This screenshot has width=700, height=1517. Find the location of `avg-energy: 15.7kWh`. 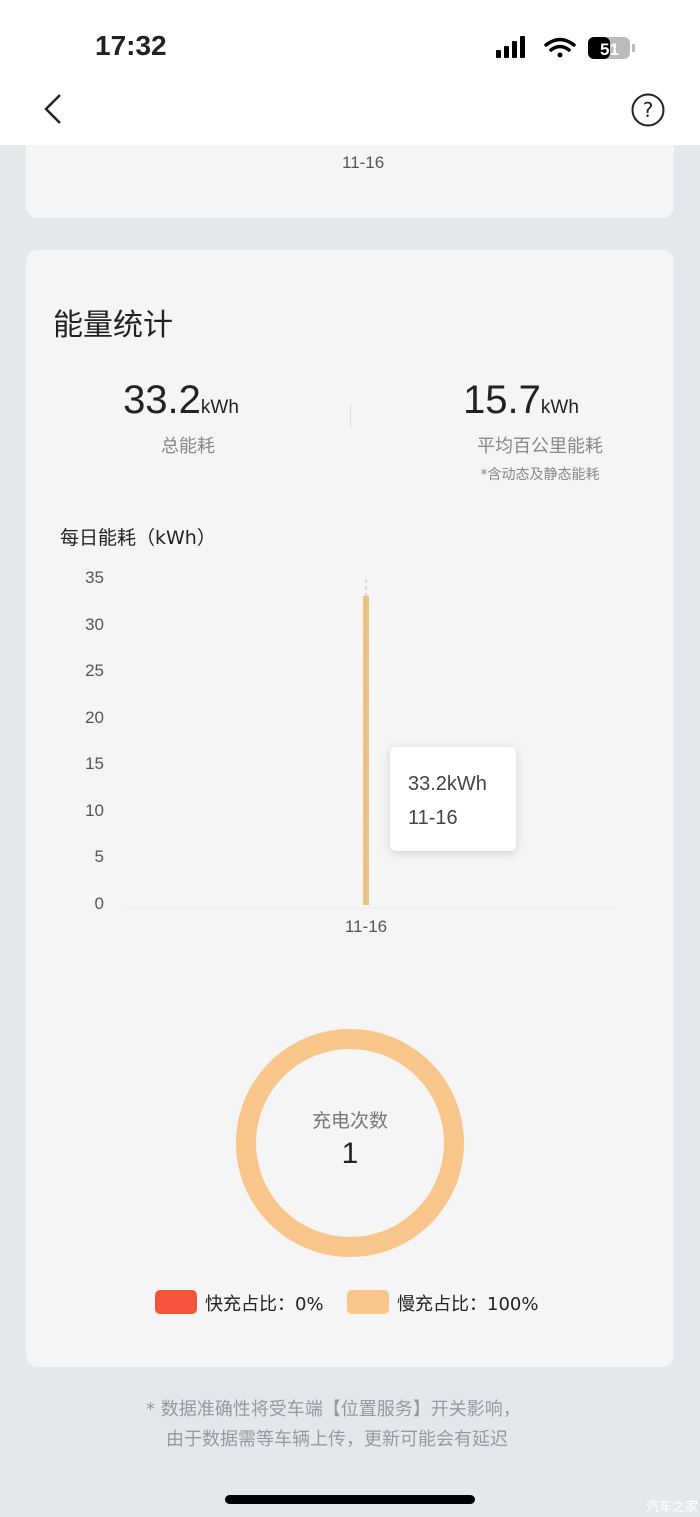

avg-energy: 15.7kWh is located at coordinates (521, 400).